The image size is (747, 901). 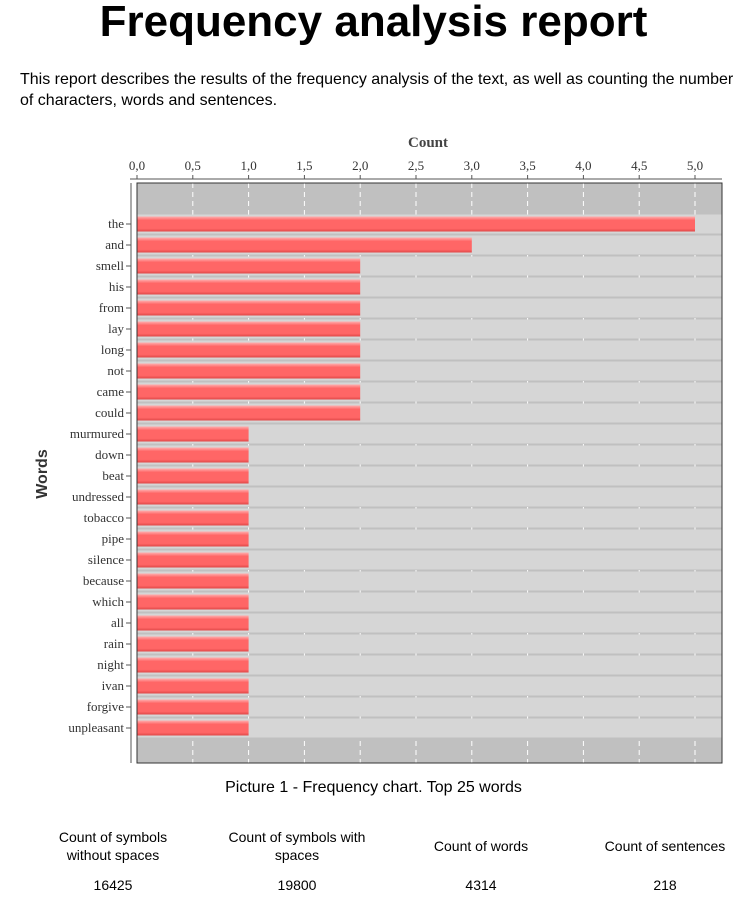 I want to click on y-tick-label: ivan, so click(x=113, y=685).